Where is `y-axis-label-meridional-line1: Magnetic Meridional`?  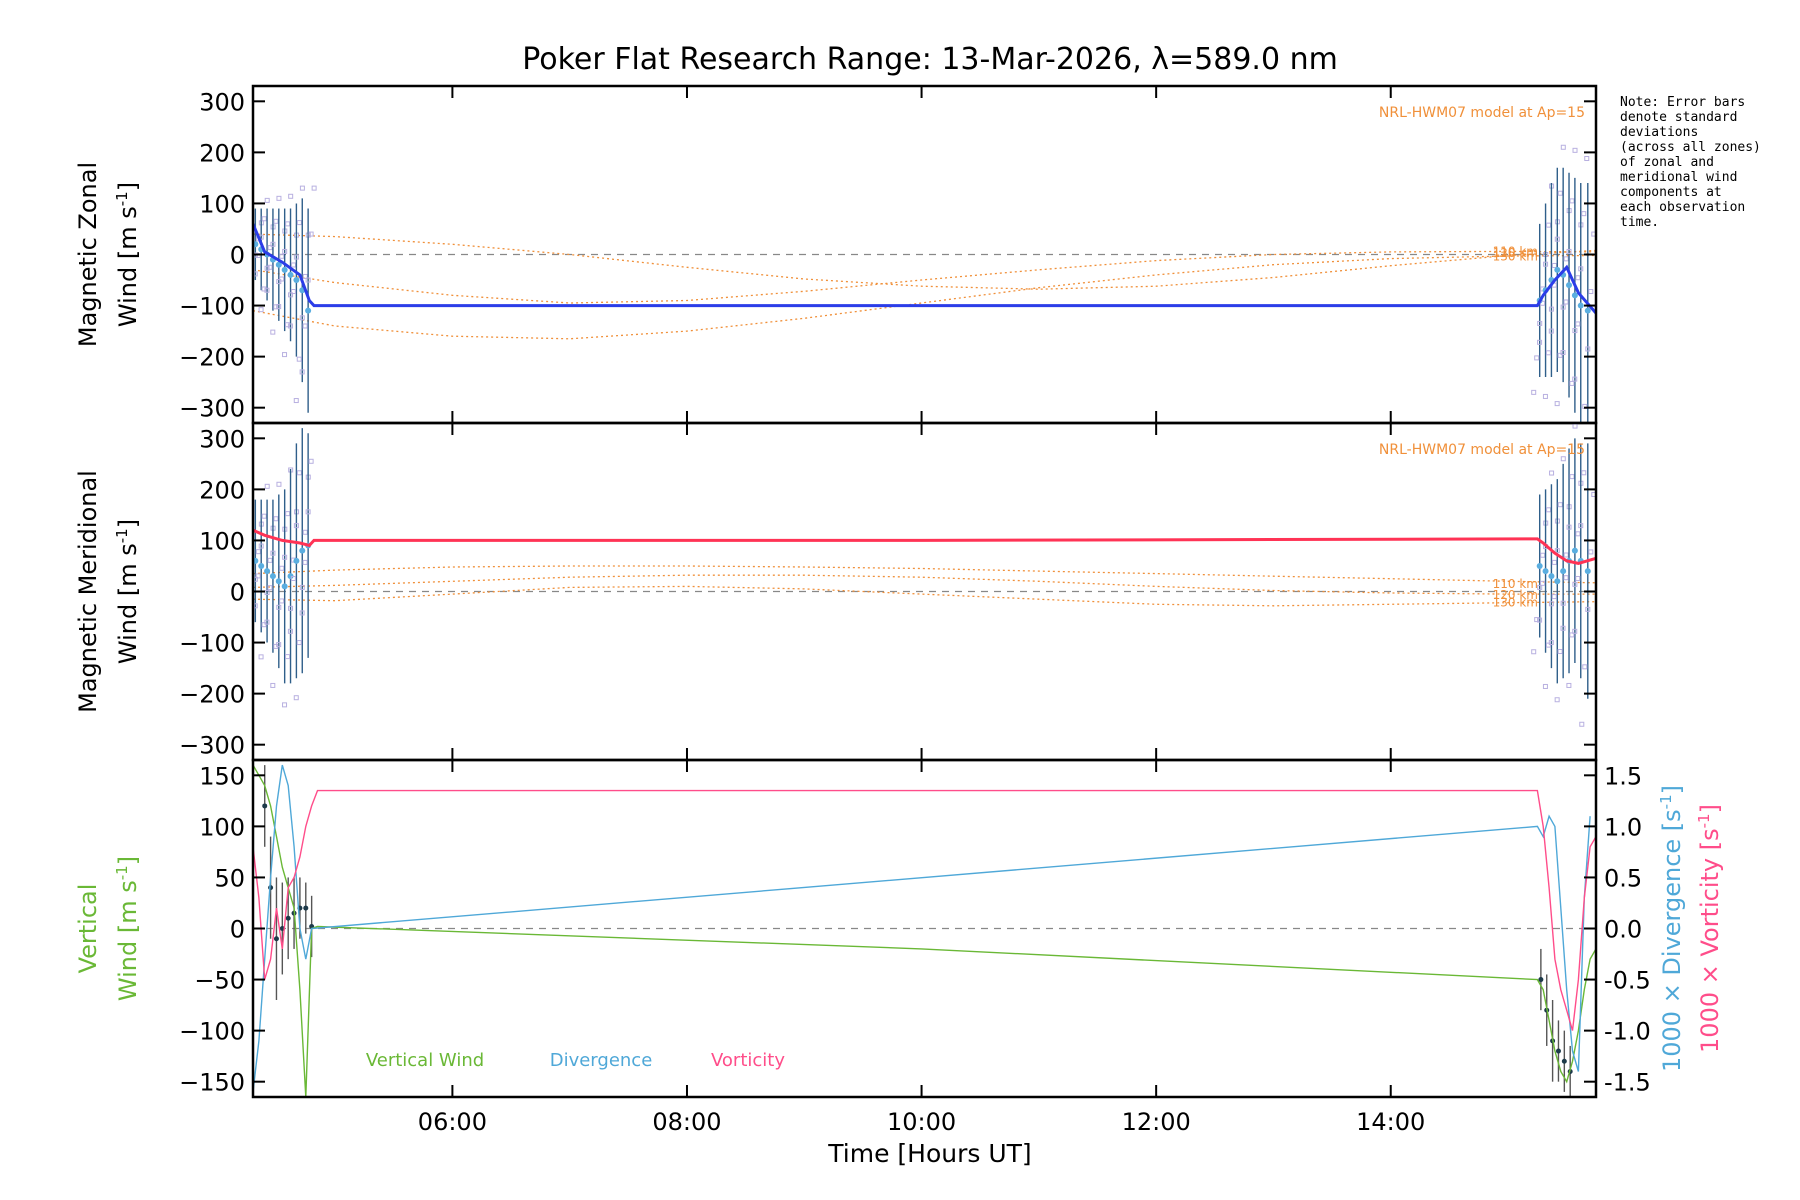 y-axis-label-meridional-line1: Magnetic Meridional is located at coordinates (88, 591).